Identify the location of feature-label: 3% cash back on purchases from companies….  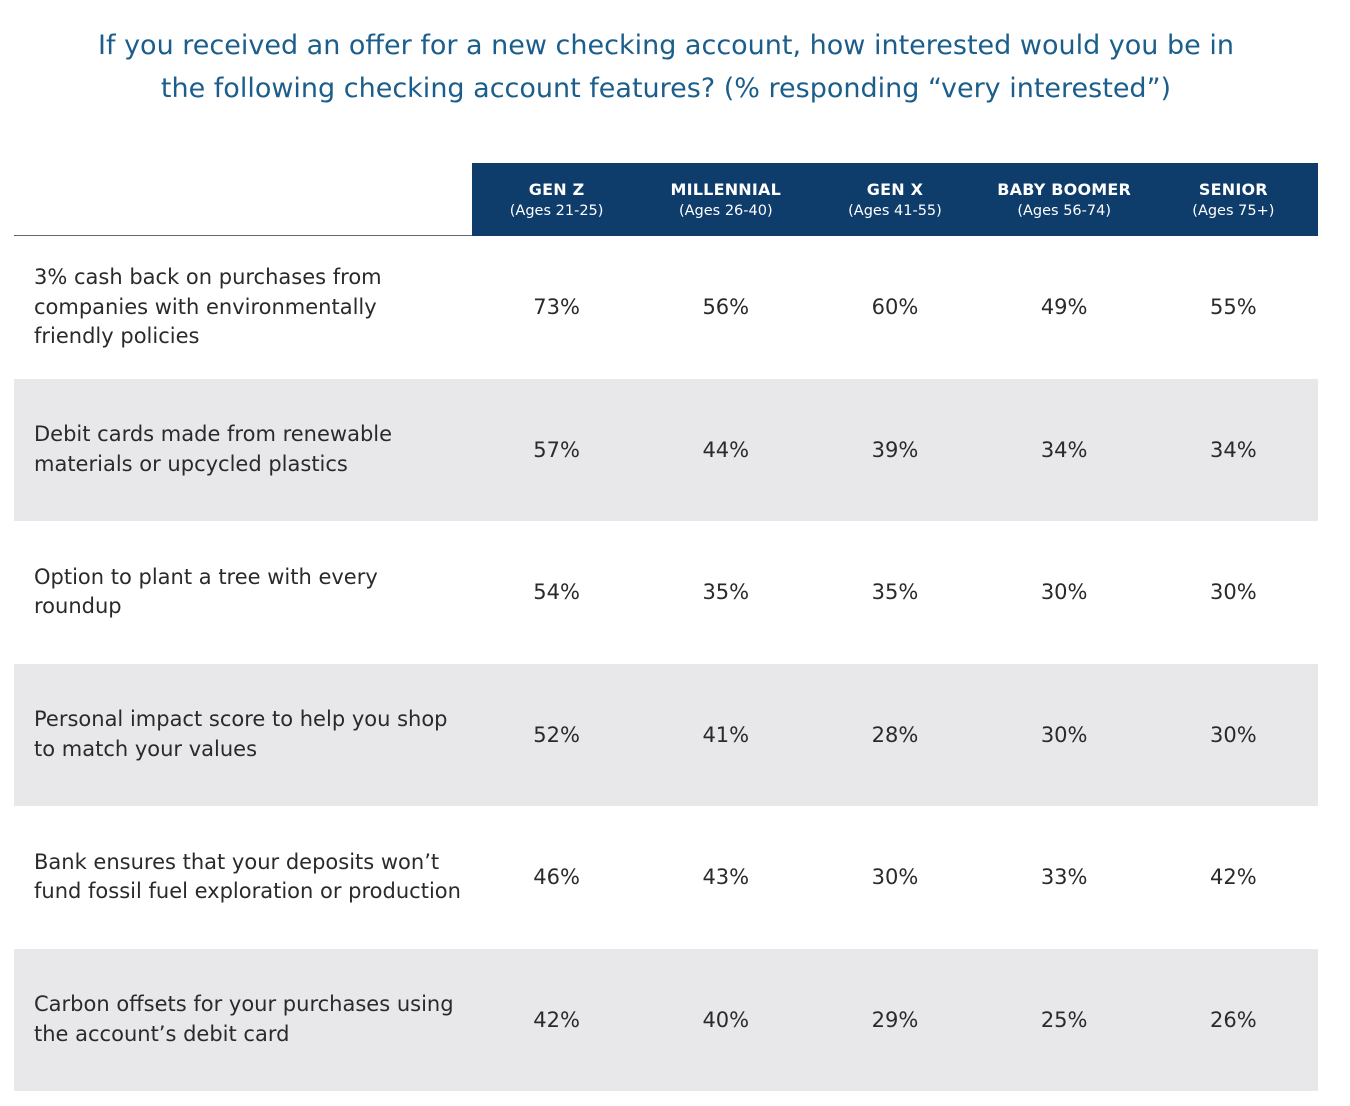
(208, 306).